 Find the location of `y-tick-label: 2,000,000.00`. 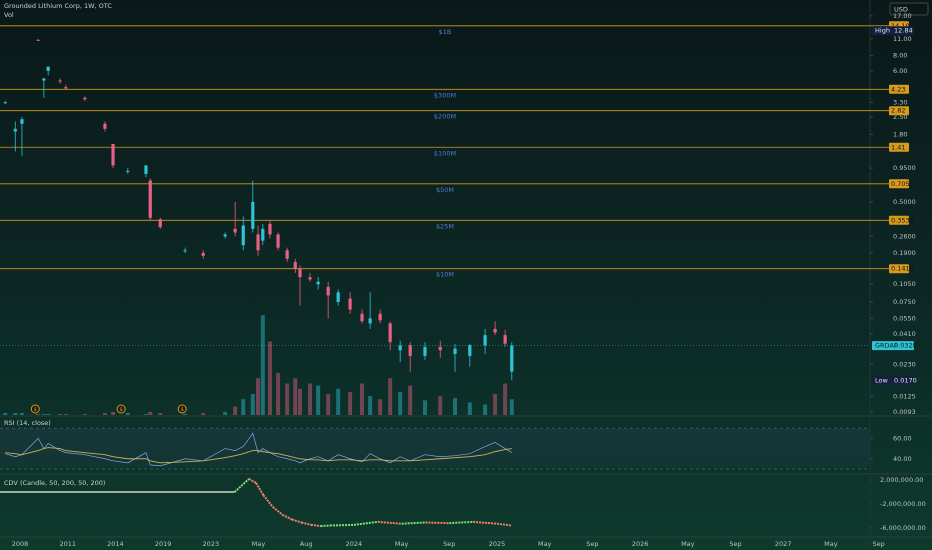

y-tick-label: 2,000,000.00 is located at coordinates (901, 480).